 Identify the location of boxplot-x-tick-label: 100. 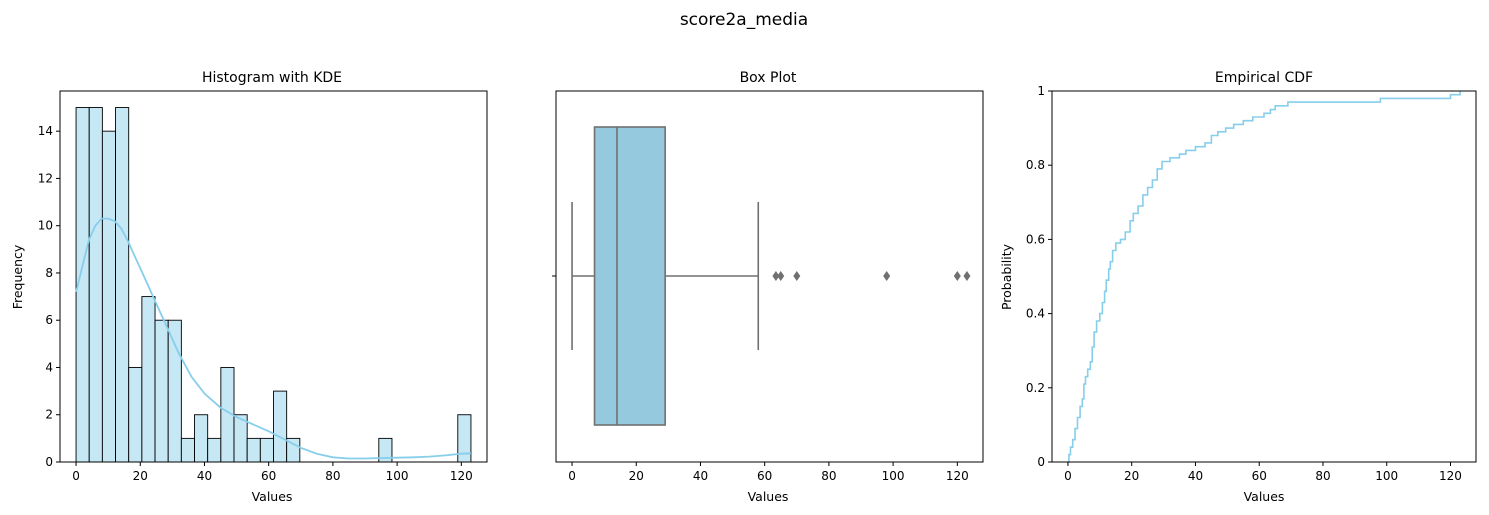
(893, 476).